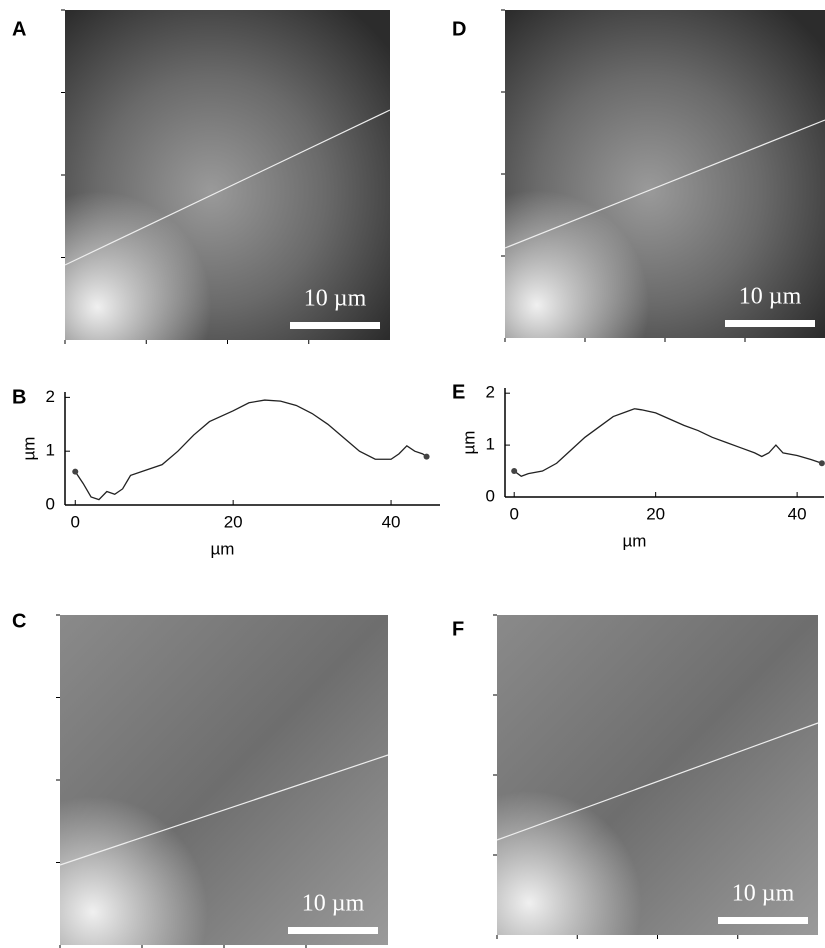 The image size is (825, 948). I want to click on panel-label: F, so click(458, 629).